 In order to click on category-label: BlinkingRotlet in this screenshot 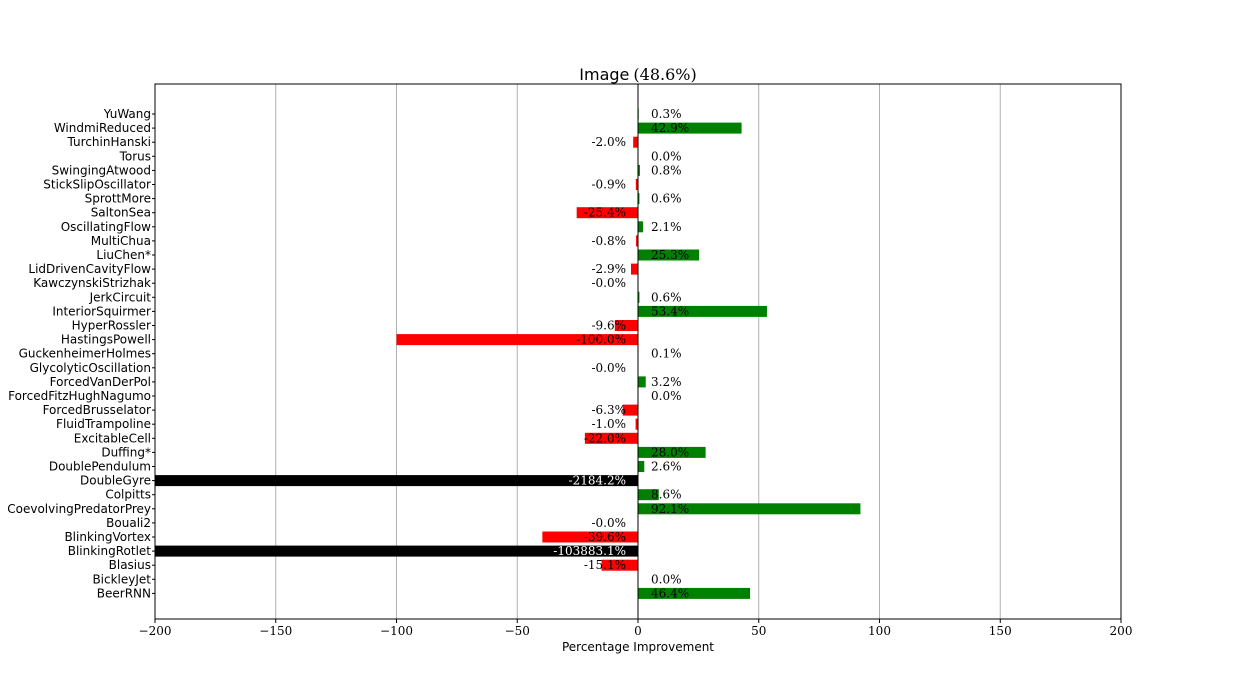, I will do `click(110, 551)`.